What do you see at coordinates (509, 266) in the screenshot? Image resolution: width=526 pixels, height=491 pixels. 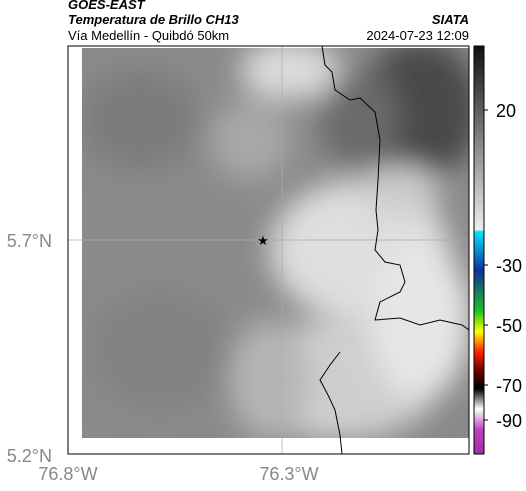 I see `colorbar-tick-label: -30` at bounding box center [509, 266].